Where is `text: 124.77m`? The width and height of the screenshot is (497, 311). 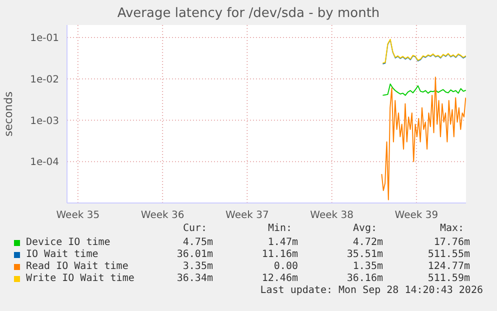
text: 124.77m is located at coordinates (448, 266).